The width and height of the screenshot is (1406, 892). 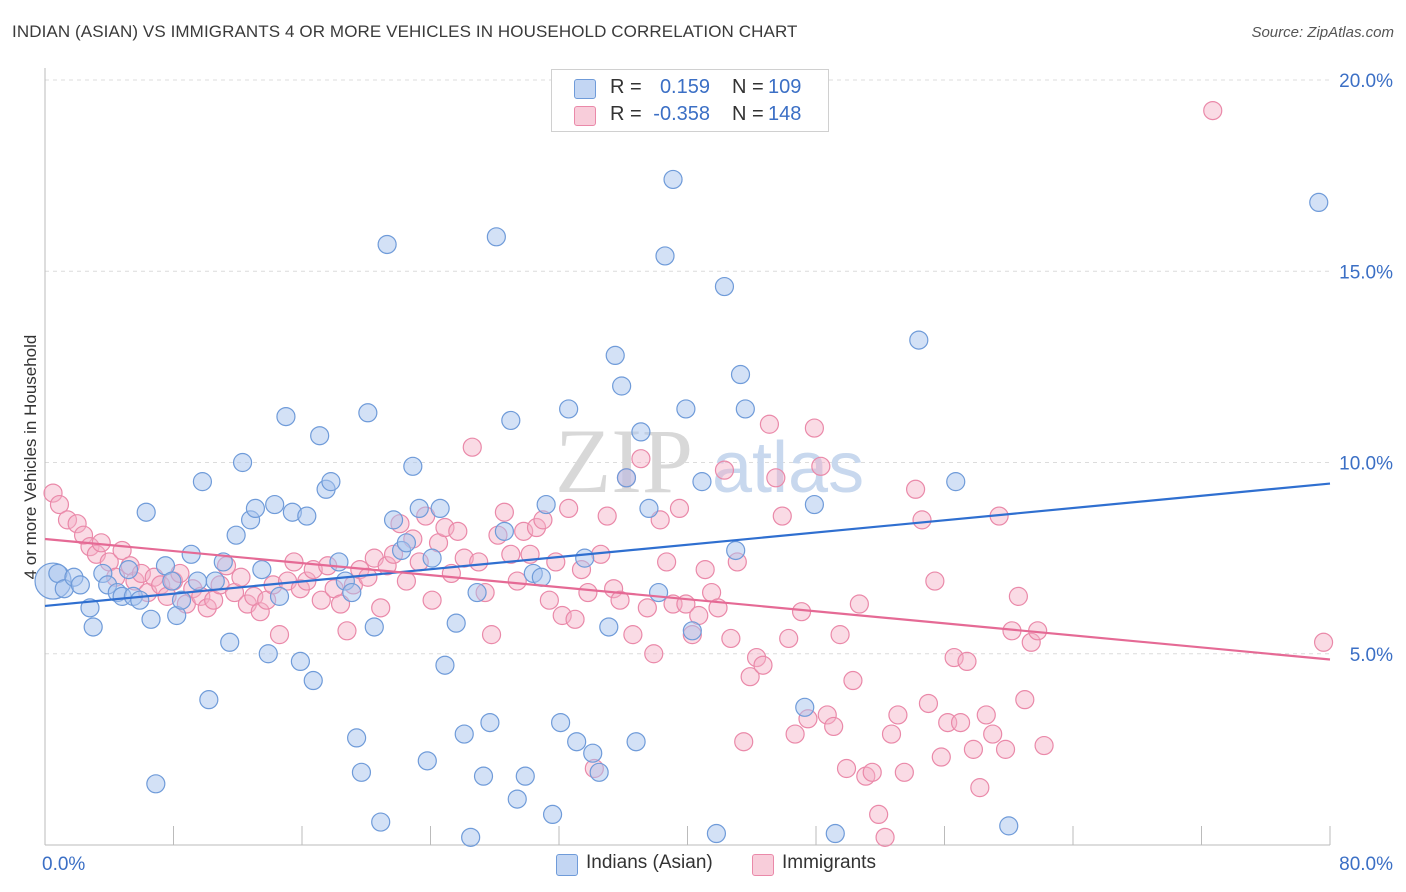 I want to click on watermark-zip: ZIP, so click(x=624, y=461).